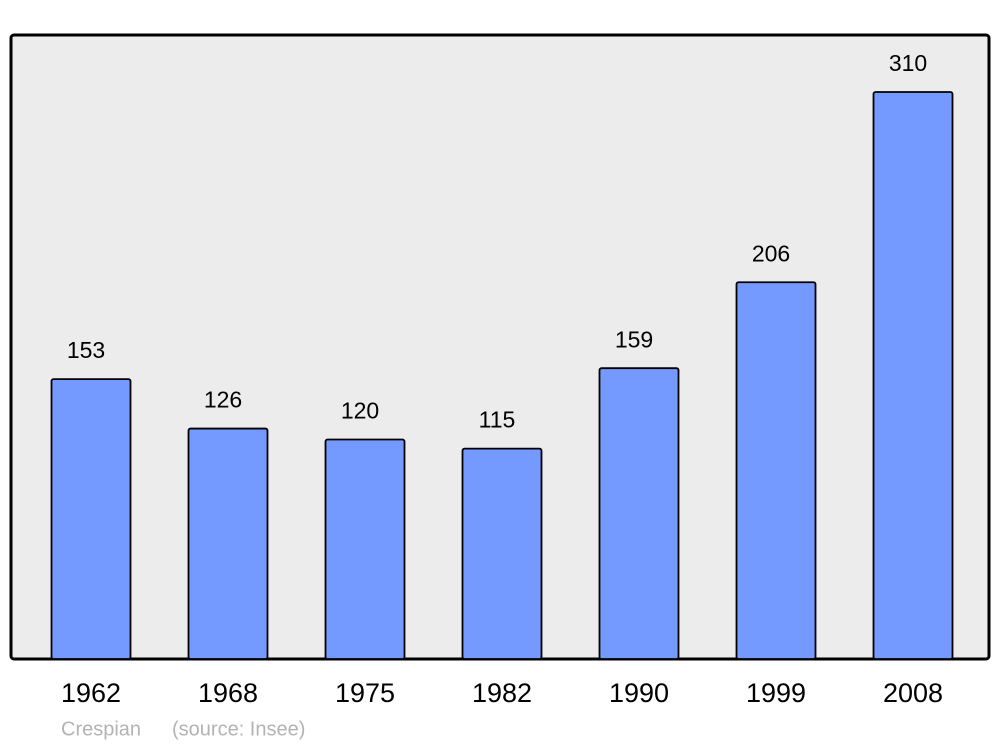  Describe the element at coordinates (101, 729) in the screenshot. I see `chart-caption: Crespian` at that location.